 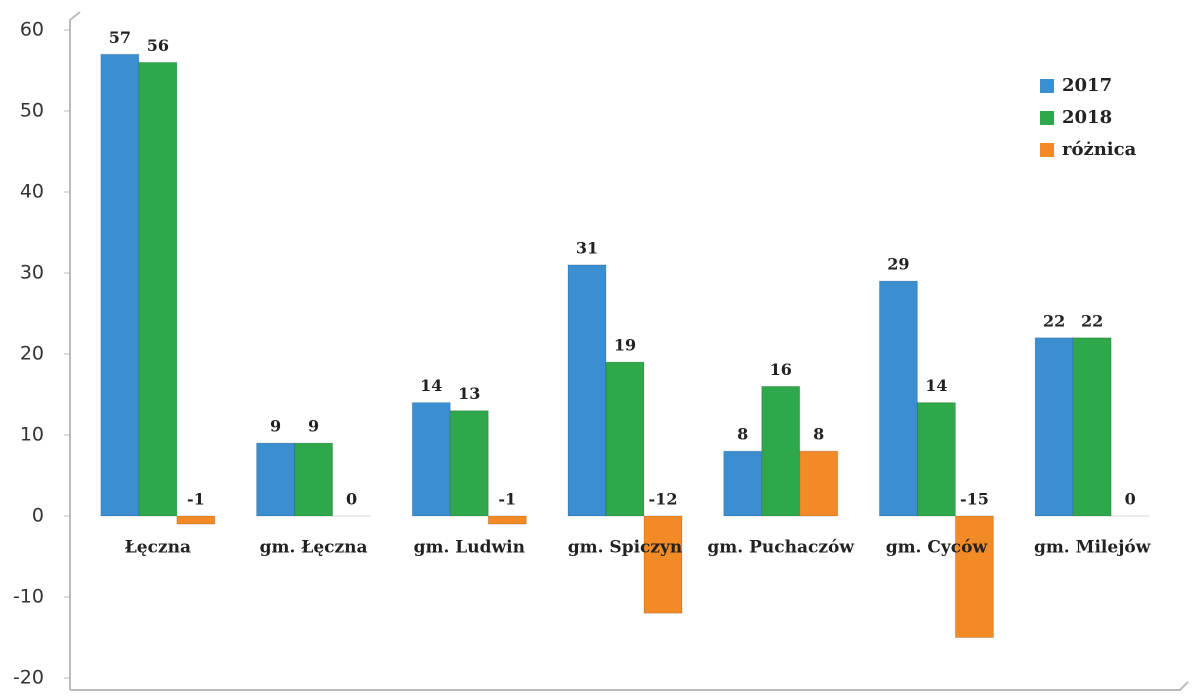 What do you see at coordinates (587, 247) in the screenshot?
I see `data-label: 31` at bounding box center [587, 247].